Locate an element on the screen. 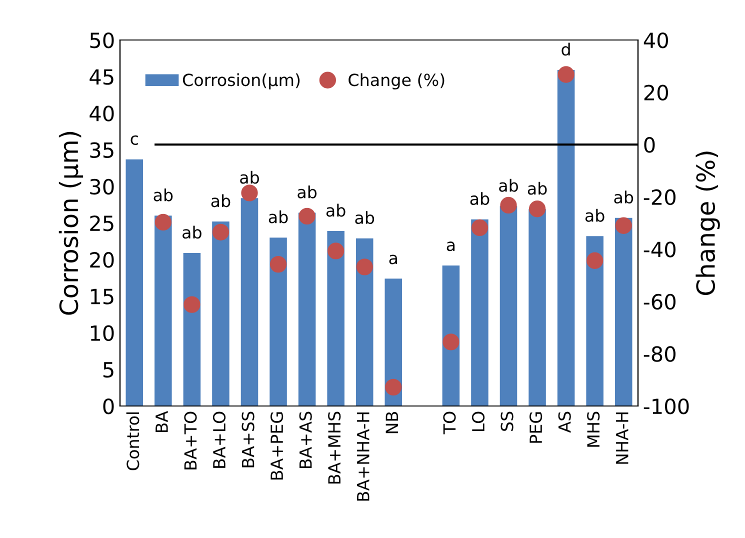  y2-tick-label: 40 is located at coordinates (656, 40).